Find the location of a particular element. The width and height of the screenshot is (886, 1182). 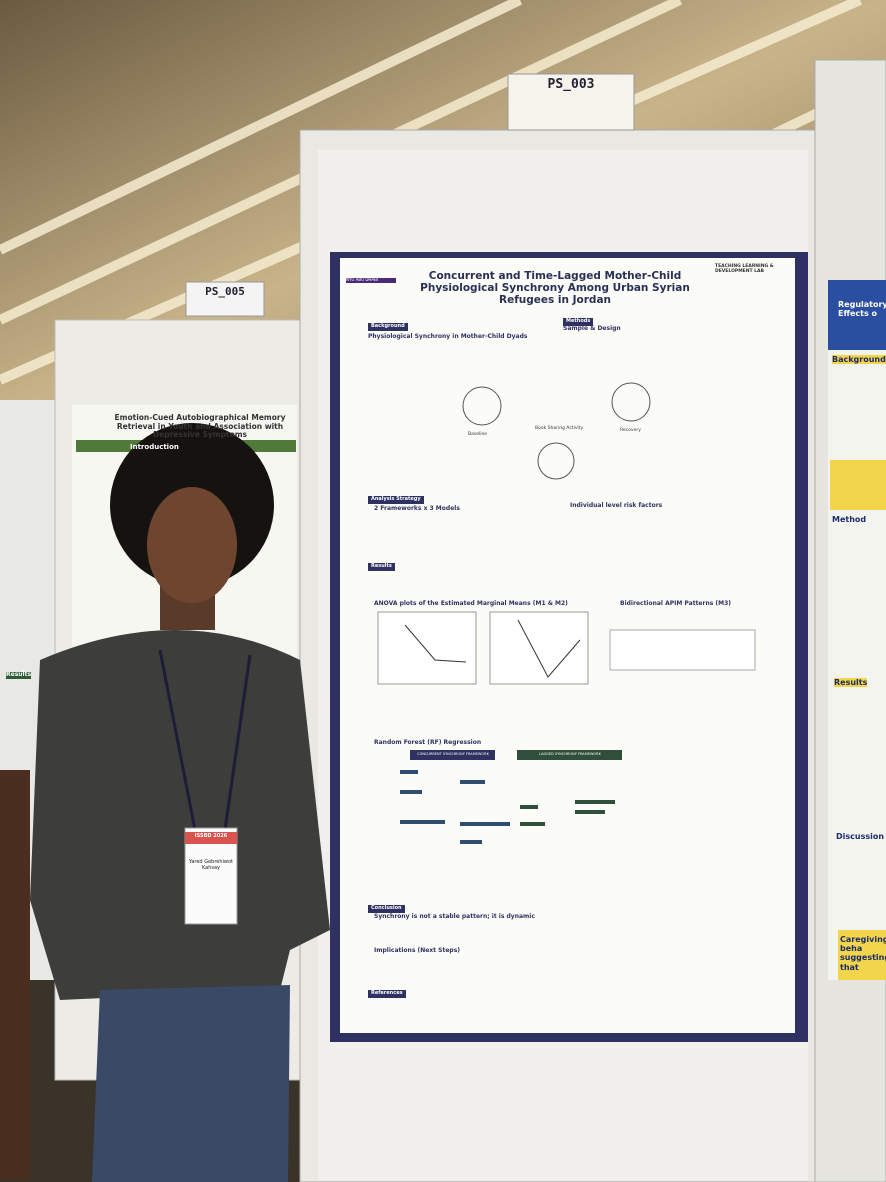

poster-right is located at coordinates (857, 630).